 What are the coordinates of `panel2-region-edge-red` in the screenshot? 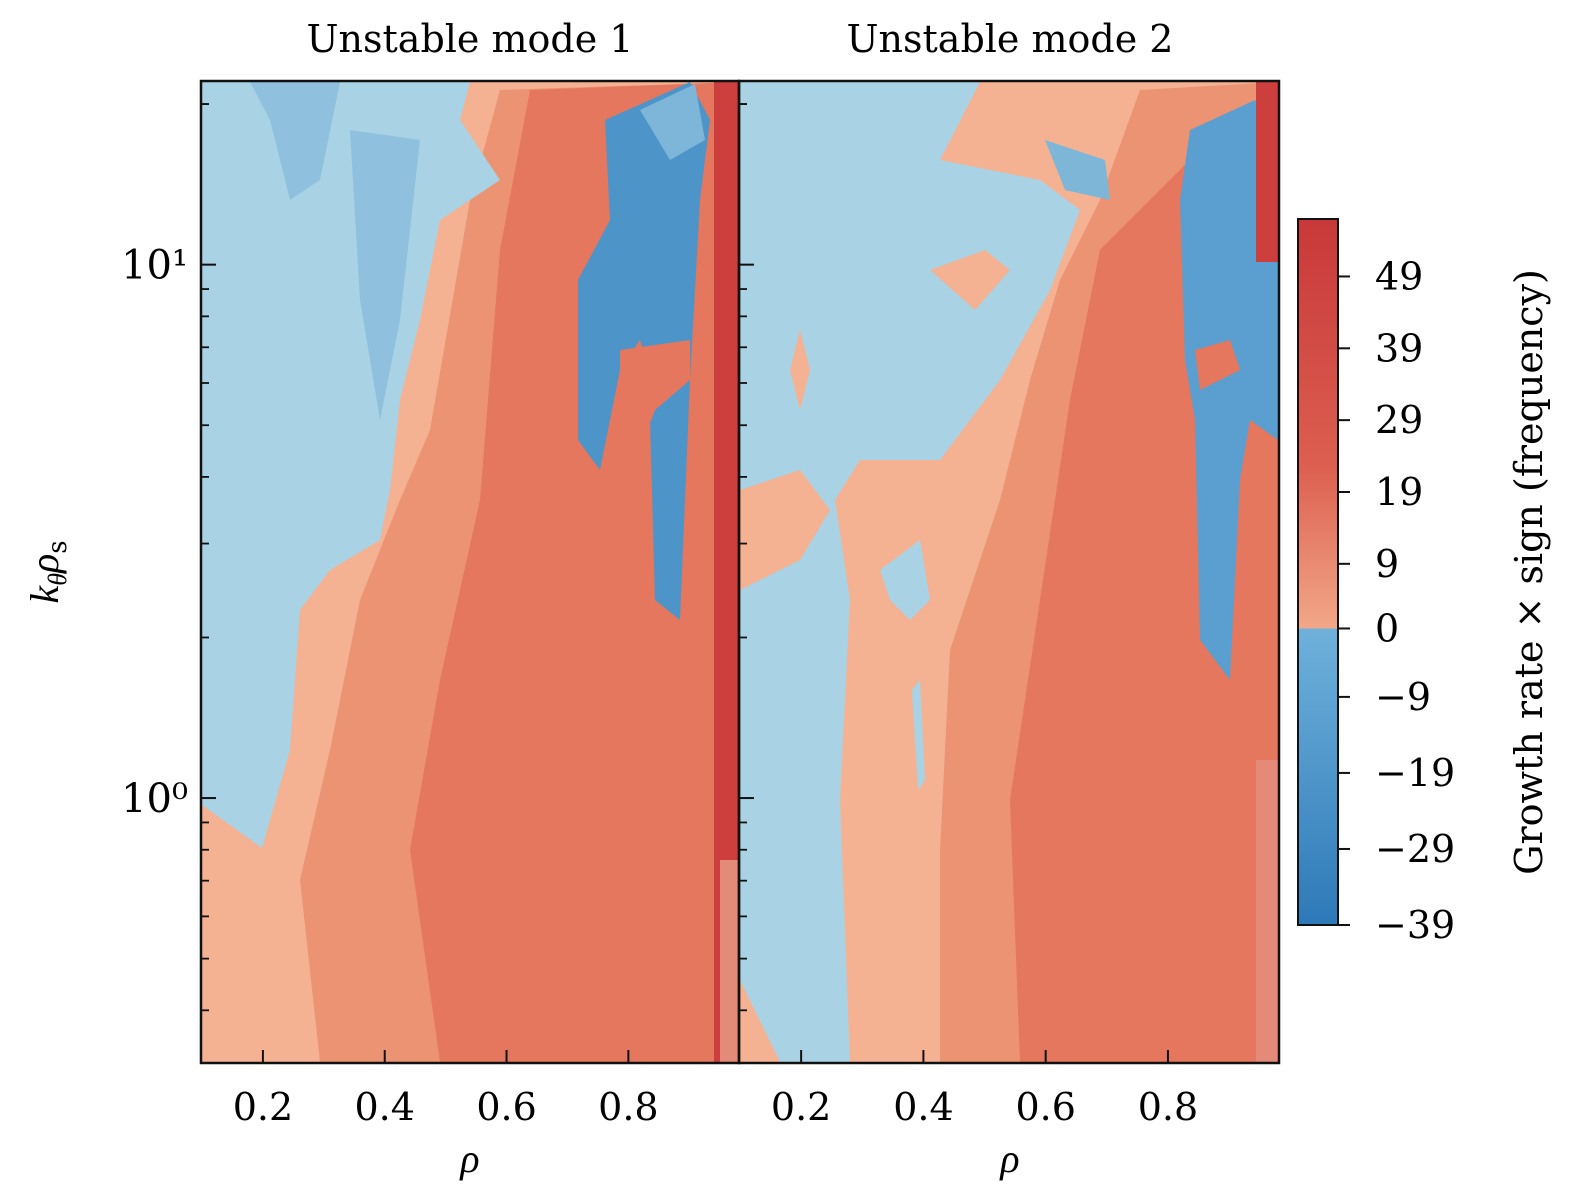 It's located at (1267, 172).